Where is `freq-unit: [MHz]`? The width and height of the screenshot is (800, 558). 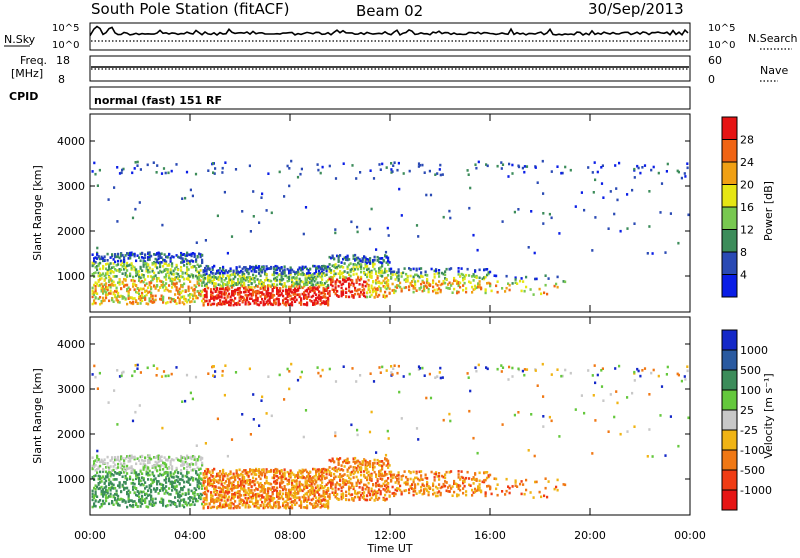 freq-unit: [MHz] is located at coordinates (27, 73).